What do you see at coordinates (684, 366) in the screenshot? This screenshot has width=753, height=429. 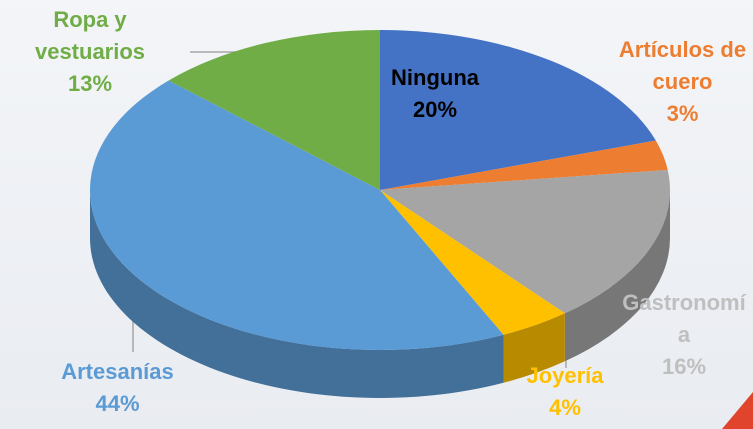 I see `percent-label: 16%` at bounding box center [684, 366].